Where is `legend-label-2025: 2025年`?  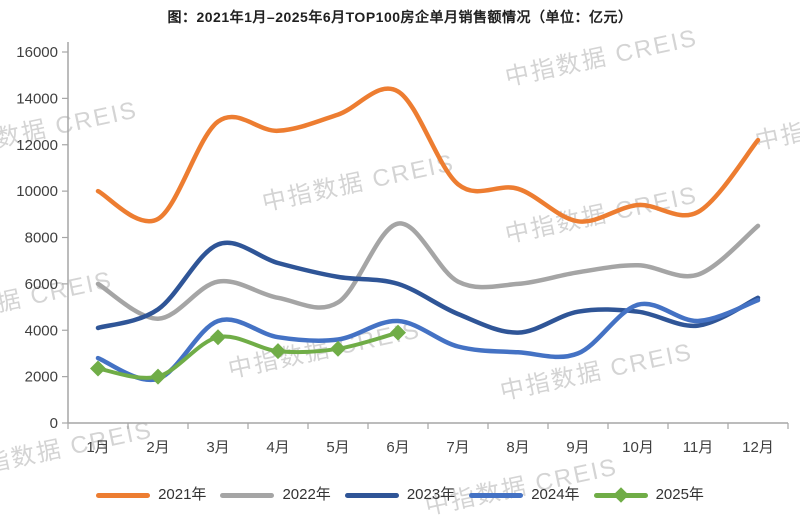
legend-label-2025: 2025年 is located at coordinates (679, 494).